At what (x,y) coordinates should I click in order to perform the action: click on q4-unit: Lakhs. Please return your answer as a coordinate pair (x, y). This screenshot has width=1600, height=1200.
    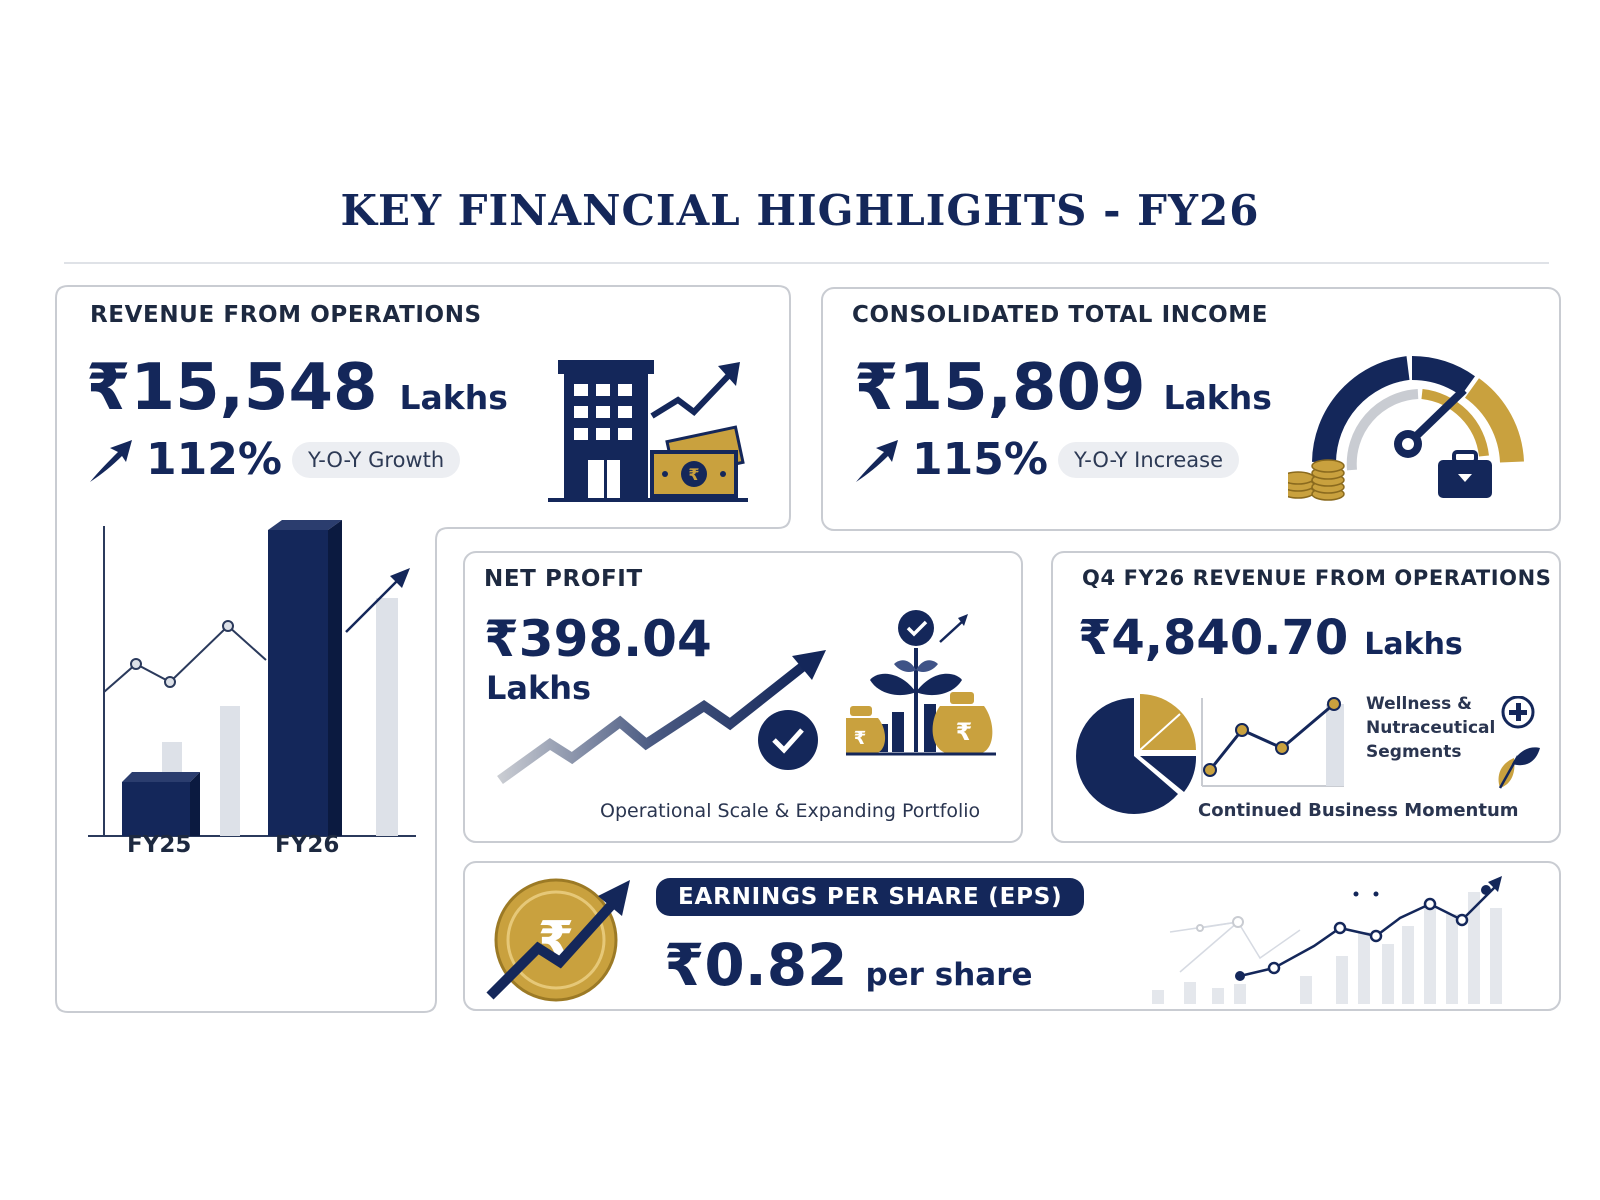
    Looking at the image, I should click on (1413, 644).